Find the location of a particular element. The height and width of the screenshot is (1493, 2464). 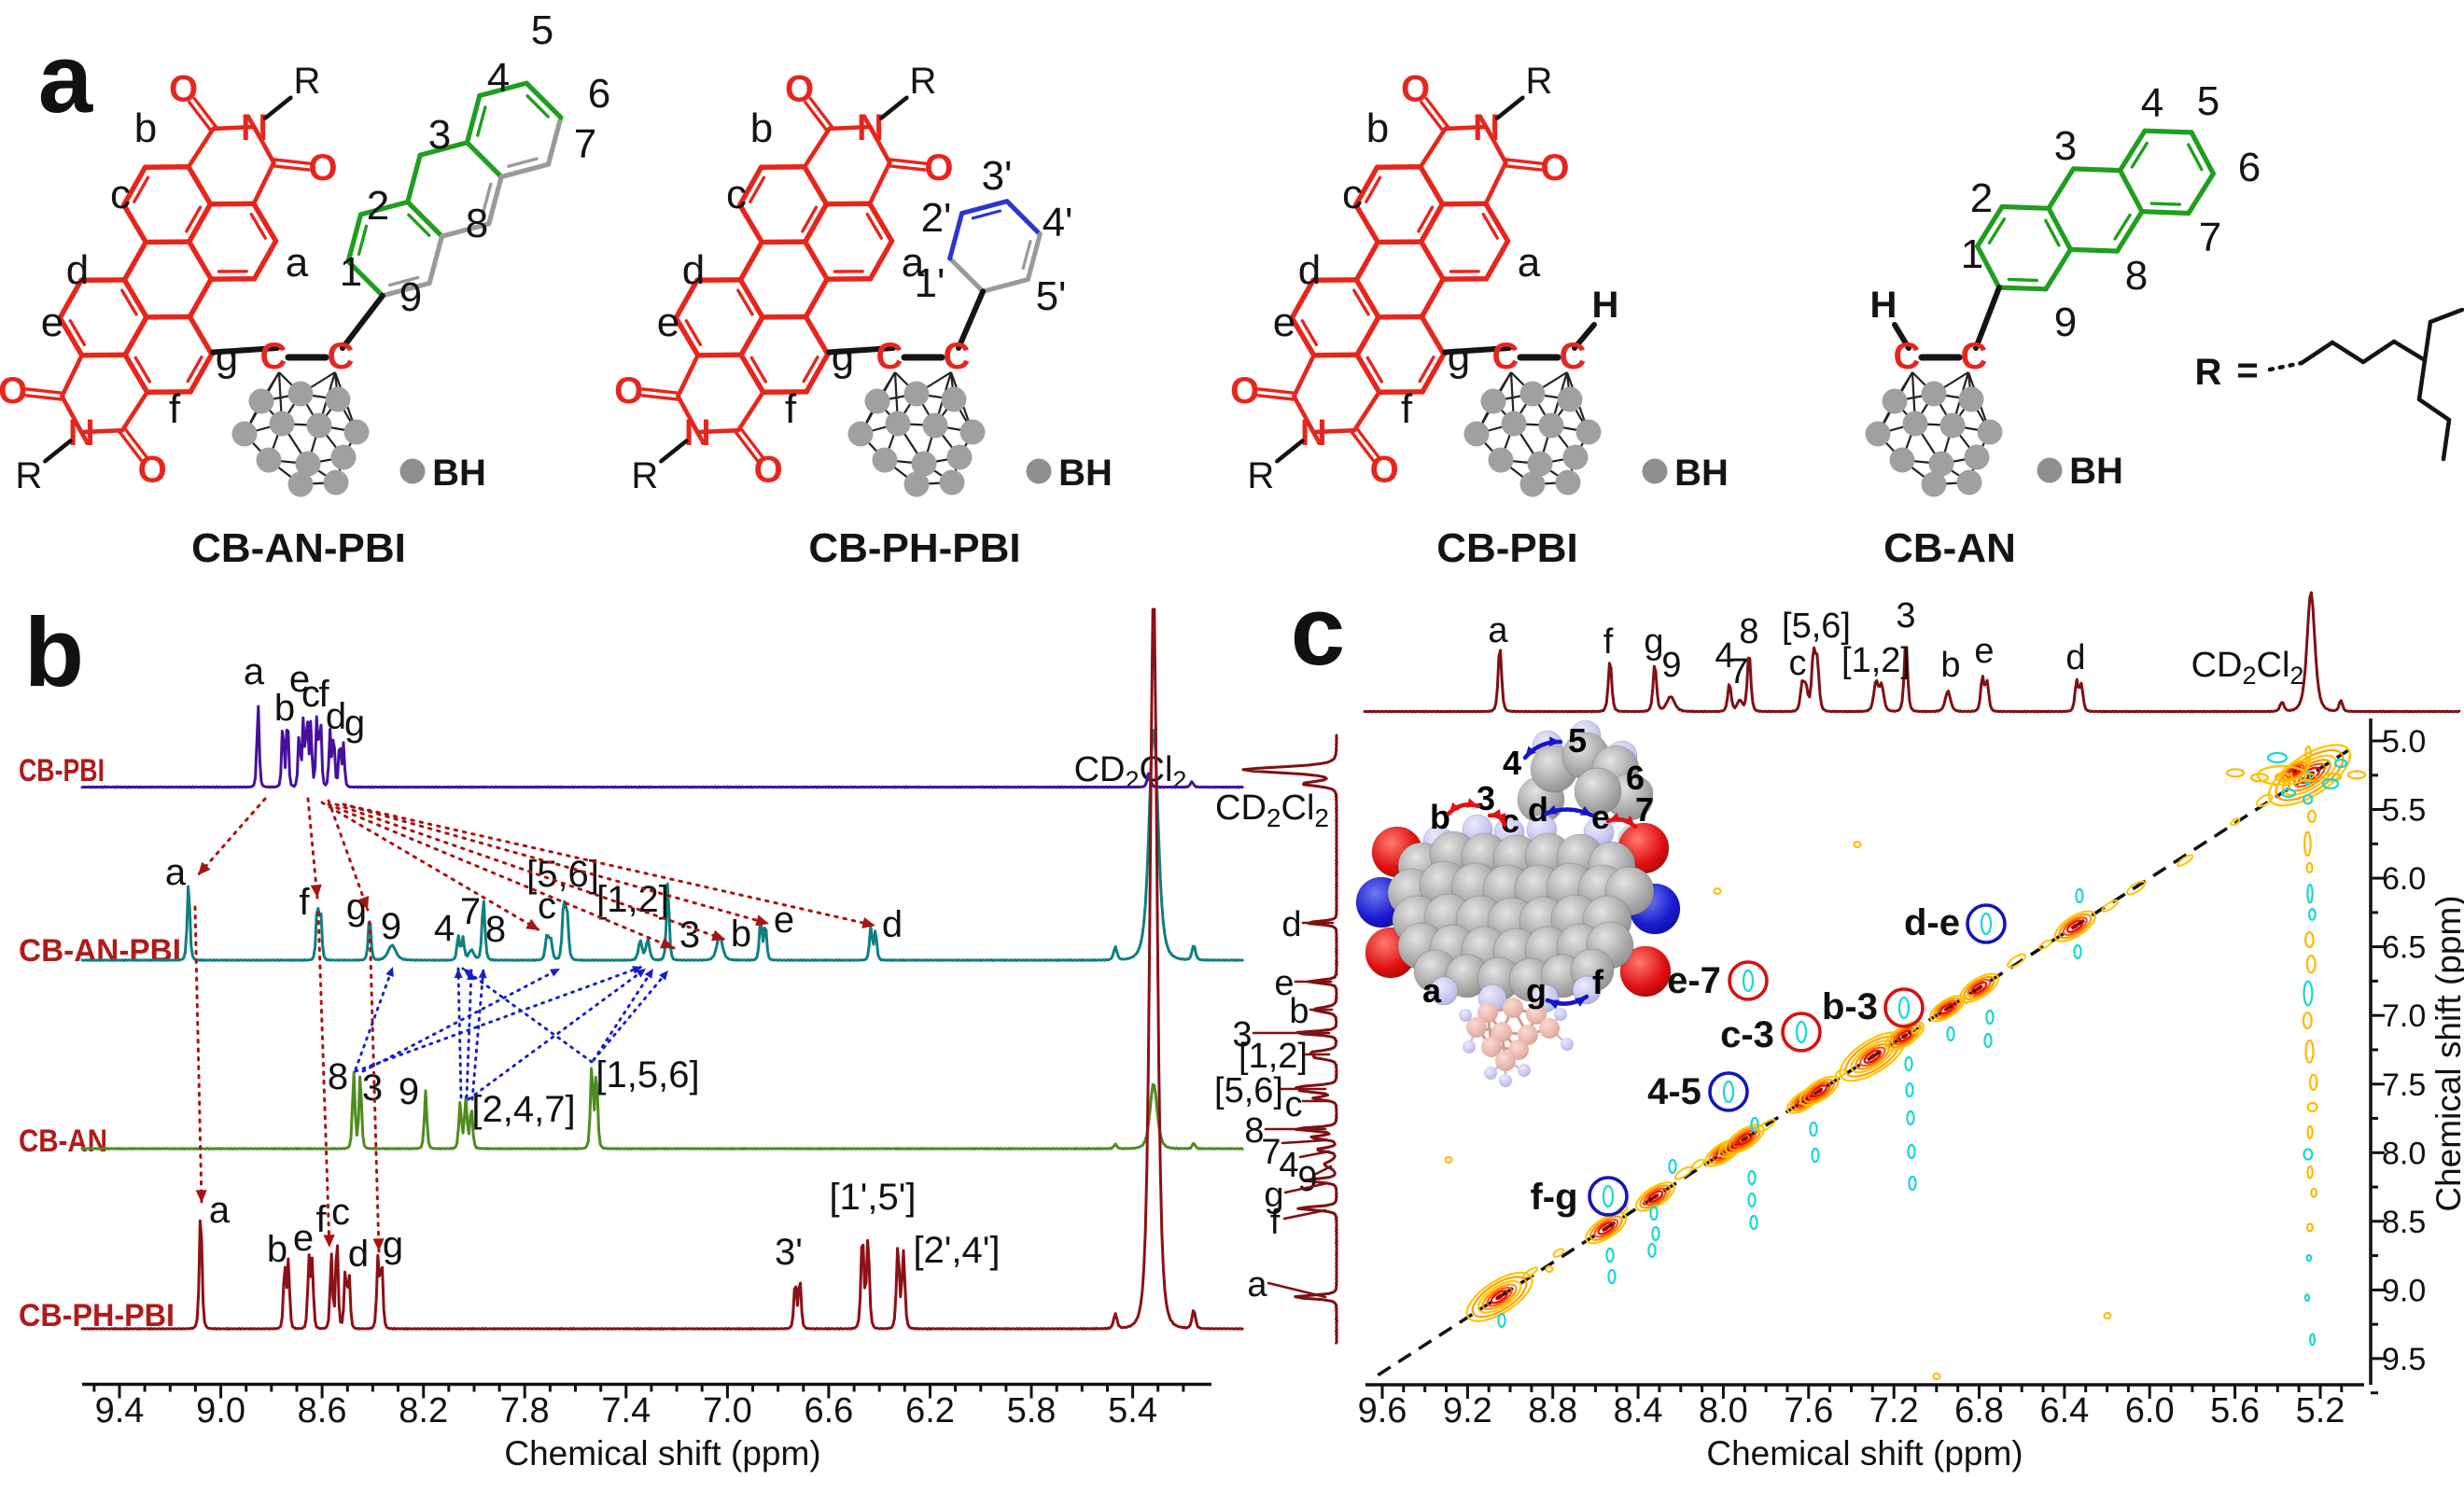

svg-text: 5.2 is located at coordinates (2320, 1410).